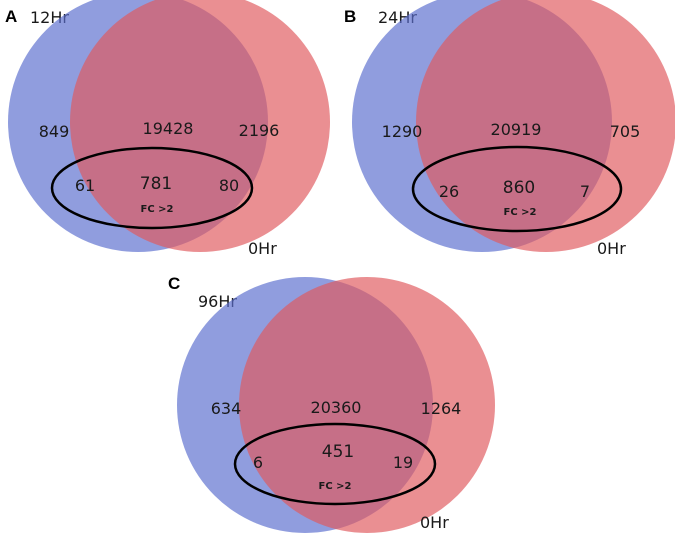 Image resolution: width=675 pixels, height=533 pixels. What do you see at coordinates (449, 191) in the screenshot?
I see `fc-left-count: 26` at bounding box center [449, 191].